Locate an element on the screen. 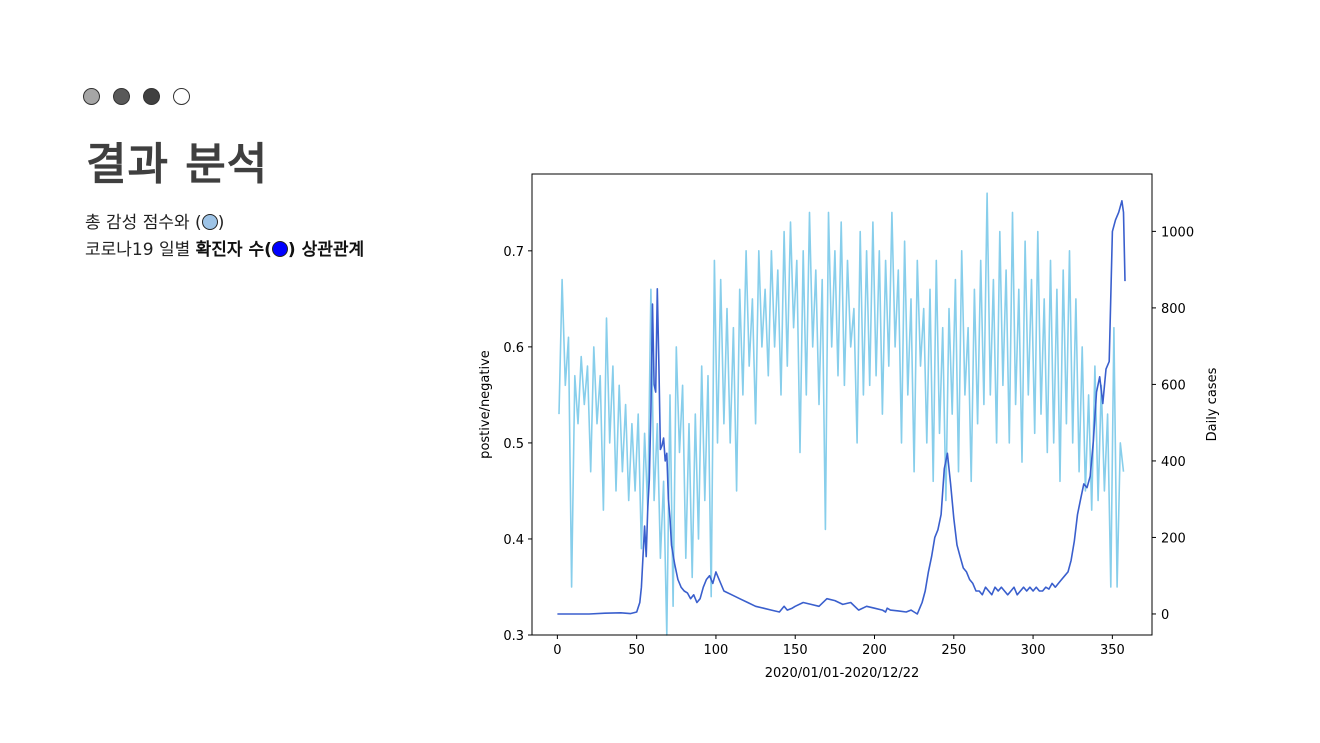 Image resolution: width=1320 pixels, height=743 pixels. x-tick-label: 0 is located at coordinates (557, 650).